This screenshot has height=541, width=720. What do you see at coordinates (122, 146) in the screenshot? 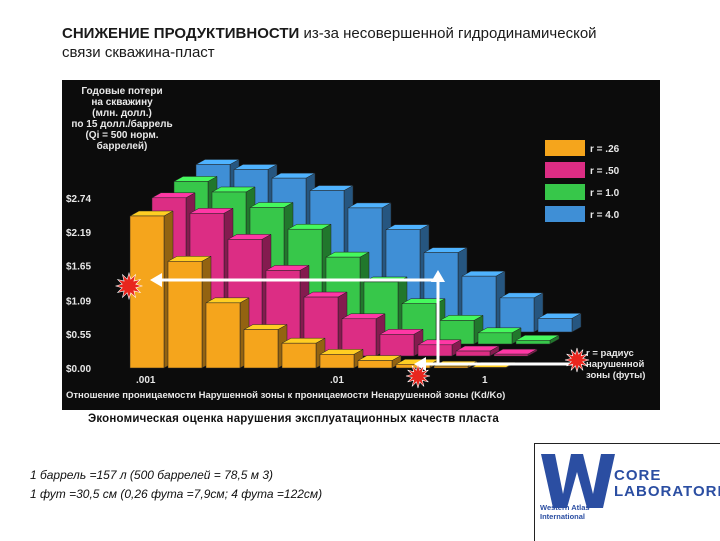
I see `ylabel-line: баррелей)` at bounding box center [122, 146].